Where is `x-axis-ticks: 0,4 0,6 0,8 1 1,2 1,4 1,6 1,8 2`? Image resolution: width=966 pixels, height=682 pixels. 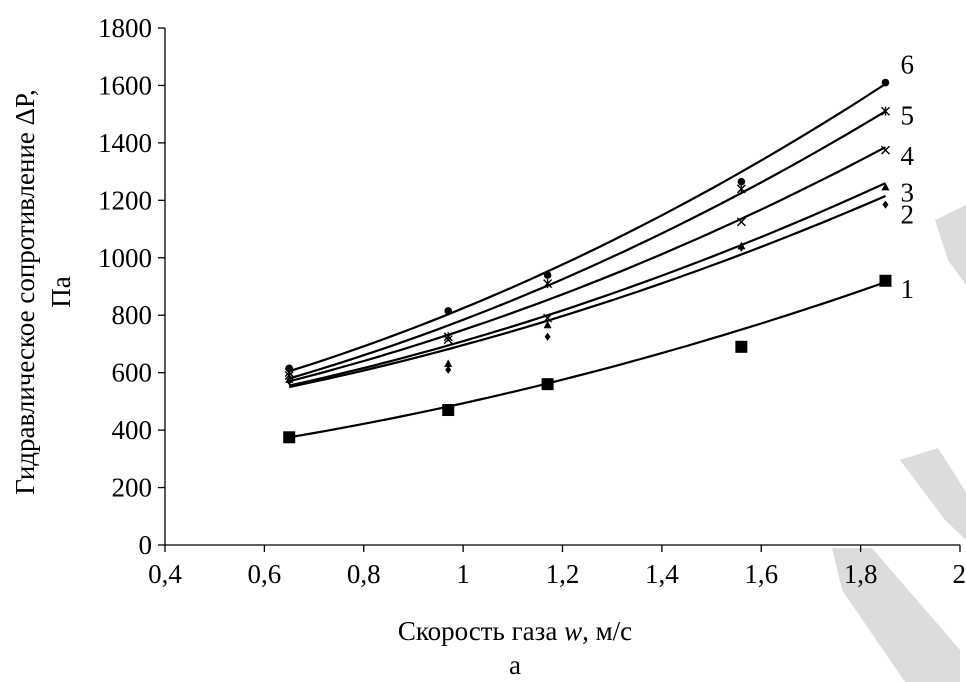 x-axis-ticks: 0,4 0,6 0,8 1 1,2 1,4 1,6 1,8 2 is located at coordinates (557, 567).